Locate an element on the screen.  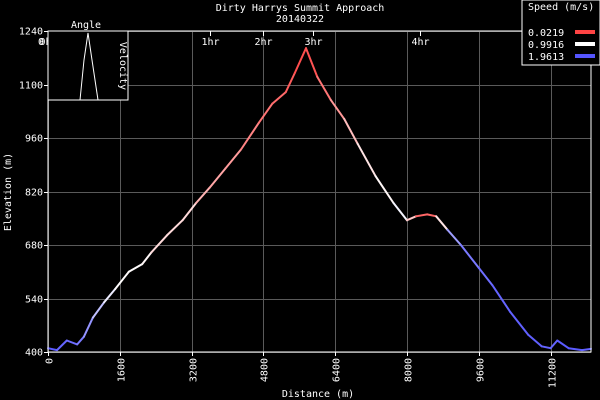
y-tick-label: 960 is located at coordinates (34, 139).